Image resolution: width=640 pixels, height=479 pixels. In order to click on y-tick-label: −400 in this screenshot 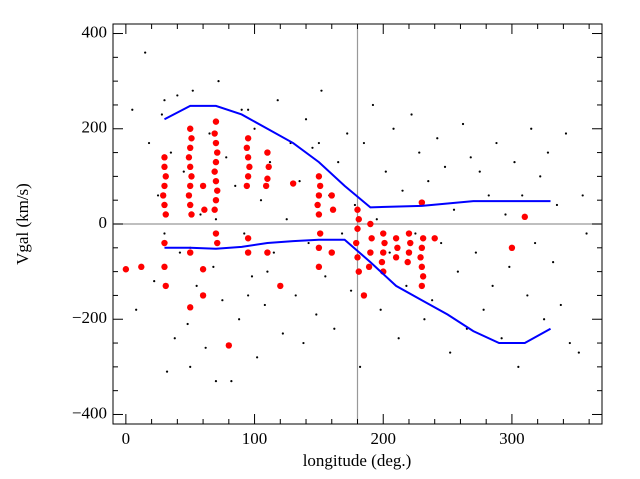, I will do `click(89, 412)`.